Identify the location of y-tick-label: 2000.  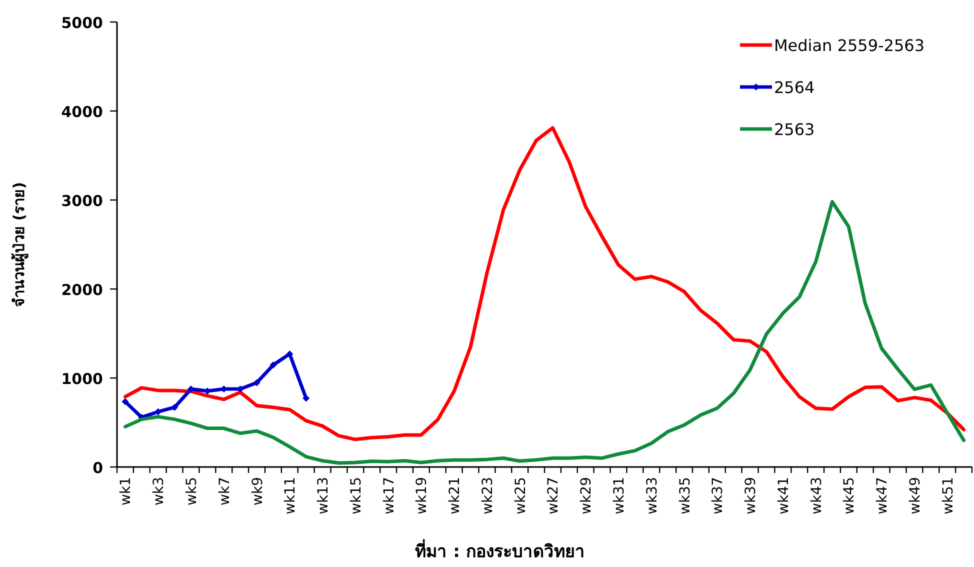
(82, 290).